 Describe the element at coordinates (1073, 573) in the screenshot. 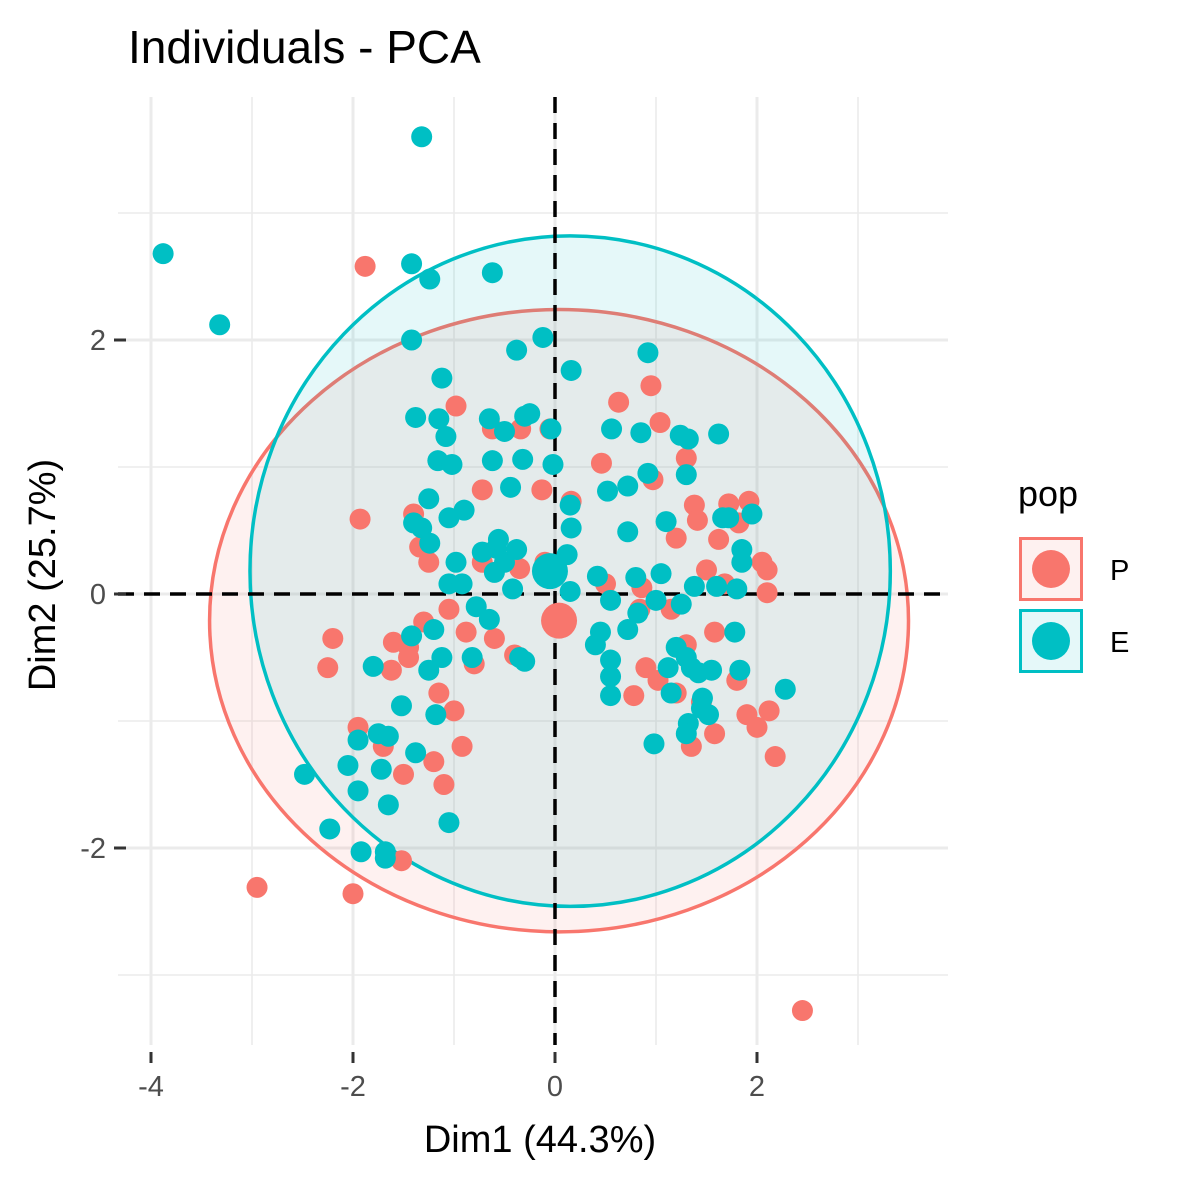

I see `legend: pop P E` at that location.